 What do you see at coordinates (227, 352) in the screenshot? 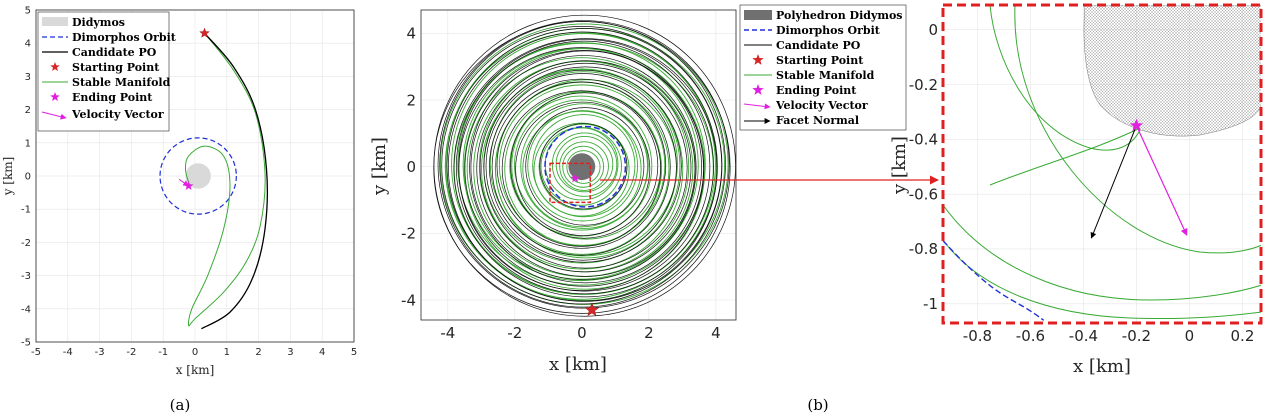
I see `panel-a-xtick-label: 1` at bounding box center [227, 352].